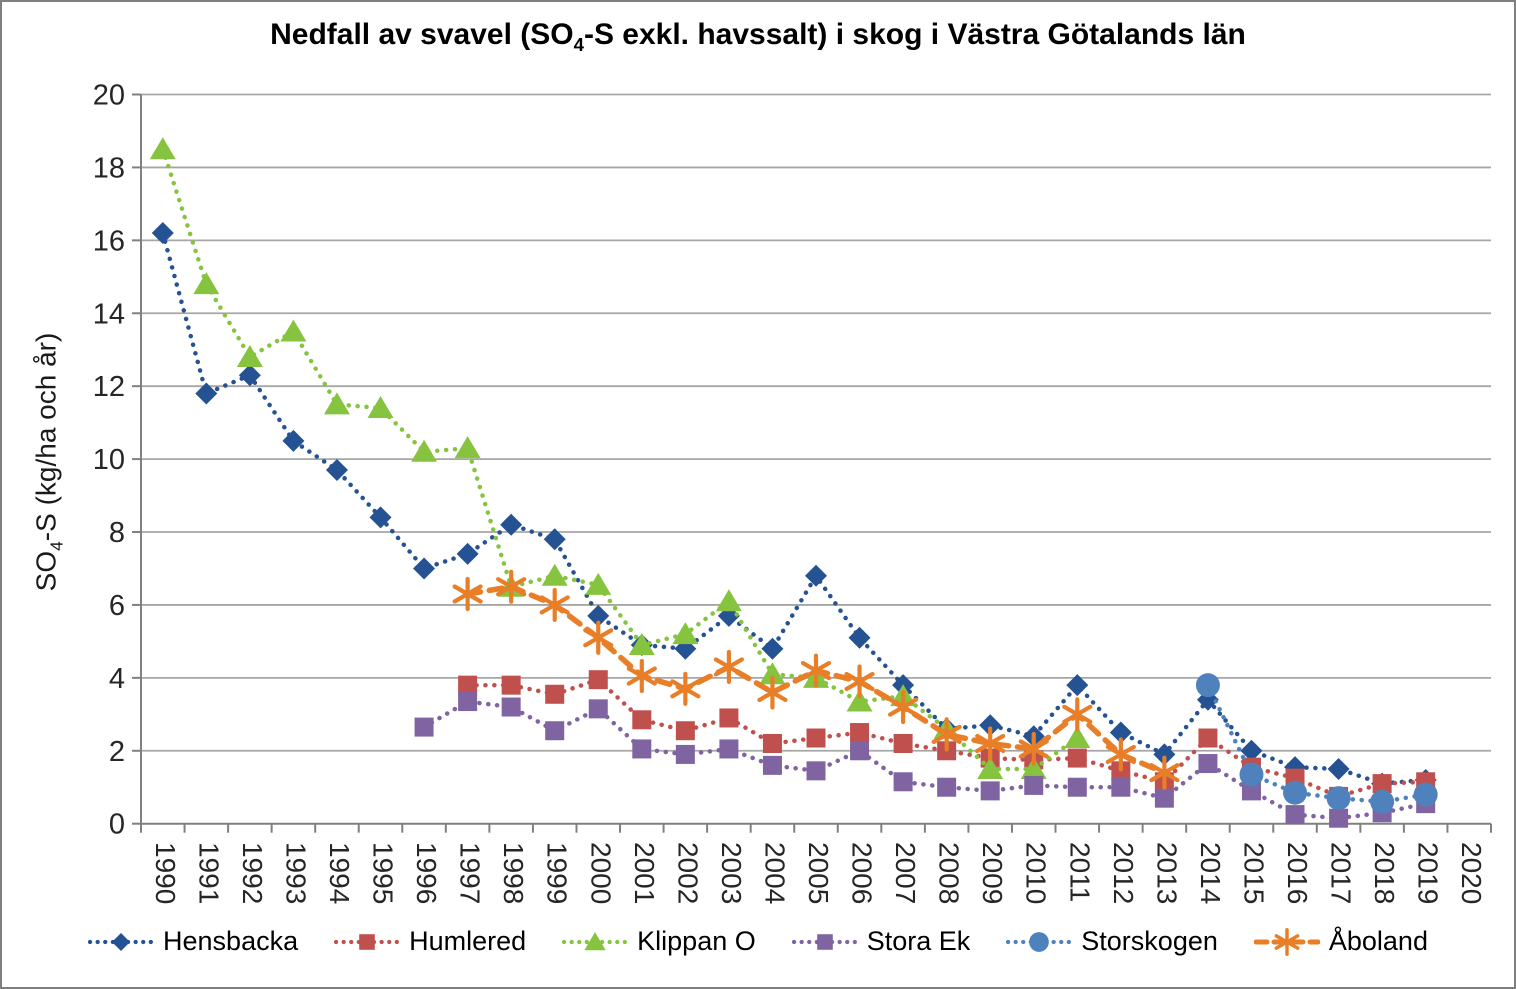 The width and height of the screenshot is (1516, 989). What do you see at coordinates (109, 241) in the screenshot?
I see `svg-text: 16` at bounding box center [109, 241].